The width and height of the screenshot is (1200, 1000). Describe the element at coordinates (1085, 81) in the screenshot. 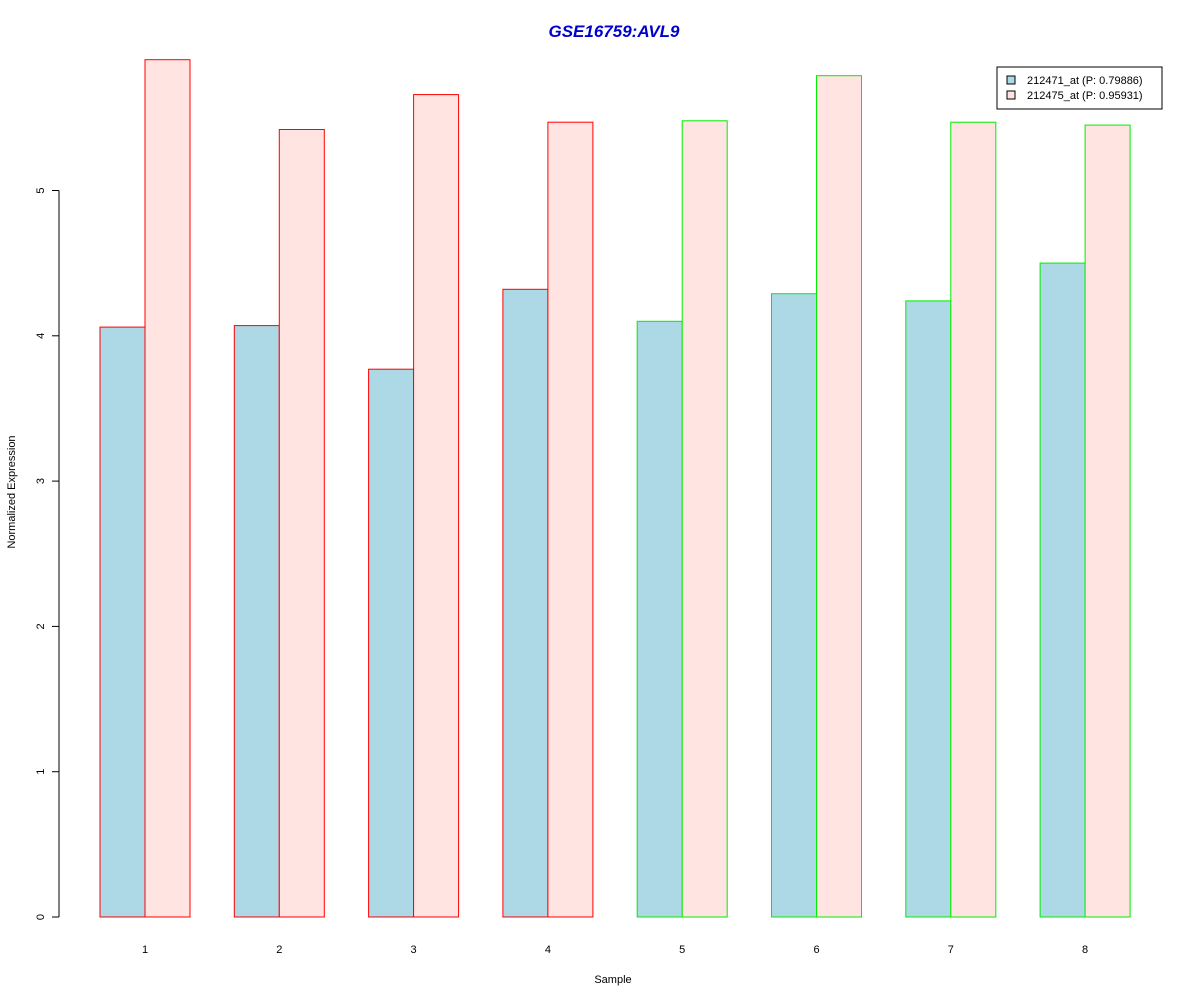

I see `legend-label-1: 212471_at (P: 0.79886)` at that location.